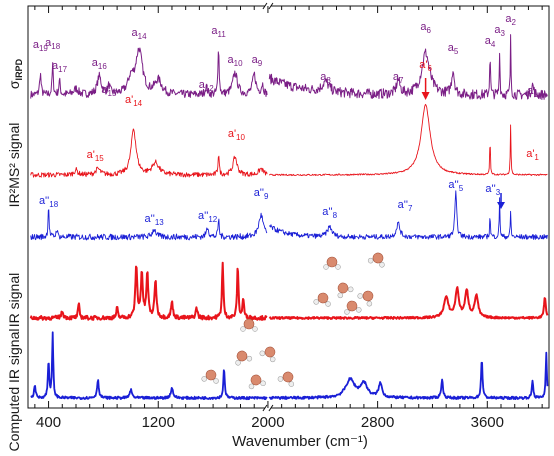 The width and height of the screenshot is (554, 456). What do you see at coordinates (492, 190) in the screenshot?
I see `blue-peak-label: a''3` at bounding box center [492, 190].